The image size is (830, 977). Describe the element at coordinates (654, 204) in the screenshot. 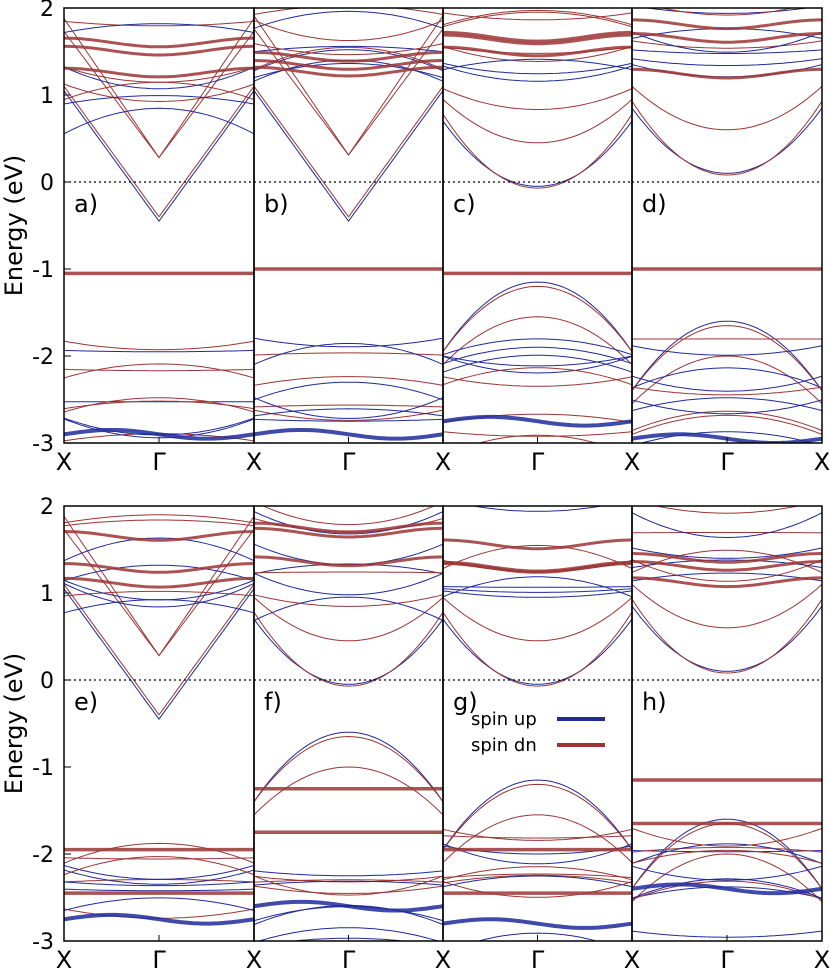

I see `panel-label: d)` at that location.